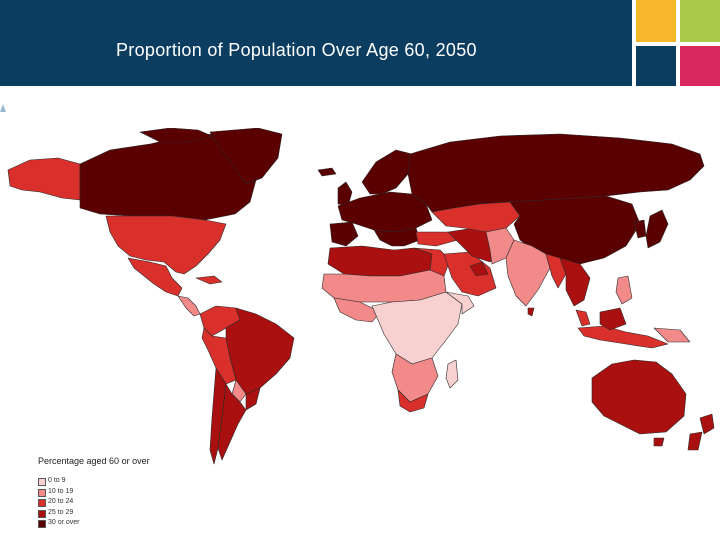 The width and height of the screenshot is (720, 540). What do you see at coordinates (3, 108) in the screenshot?
I see `slide-marker-icon` at bounding box center [3, 108].